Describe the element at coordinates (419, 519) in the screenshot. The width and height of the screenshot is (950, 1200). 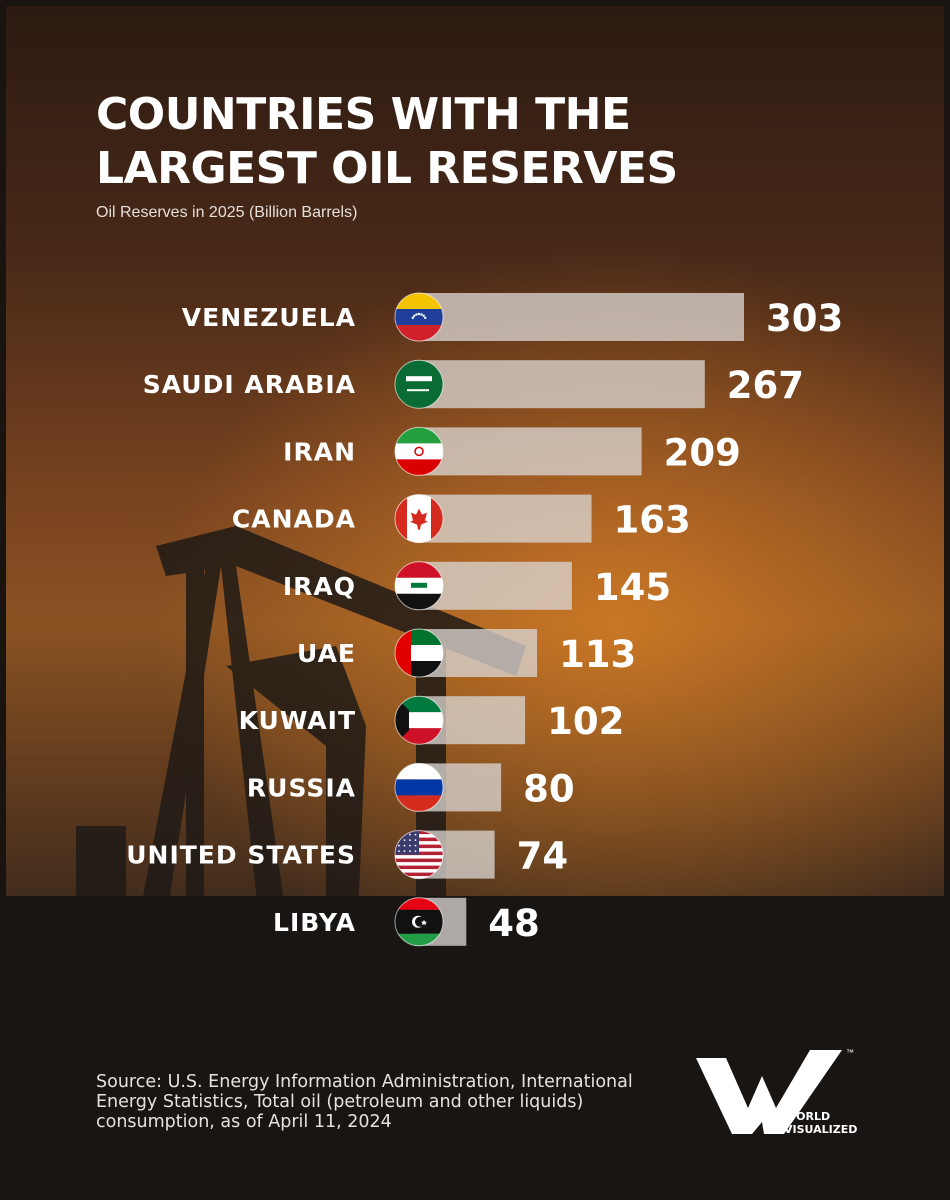
I see `canada-flag-icon` at that location.